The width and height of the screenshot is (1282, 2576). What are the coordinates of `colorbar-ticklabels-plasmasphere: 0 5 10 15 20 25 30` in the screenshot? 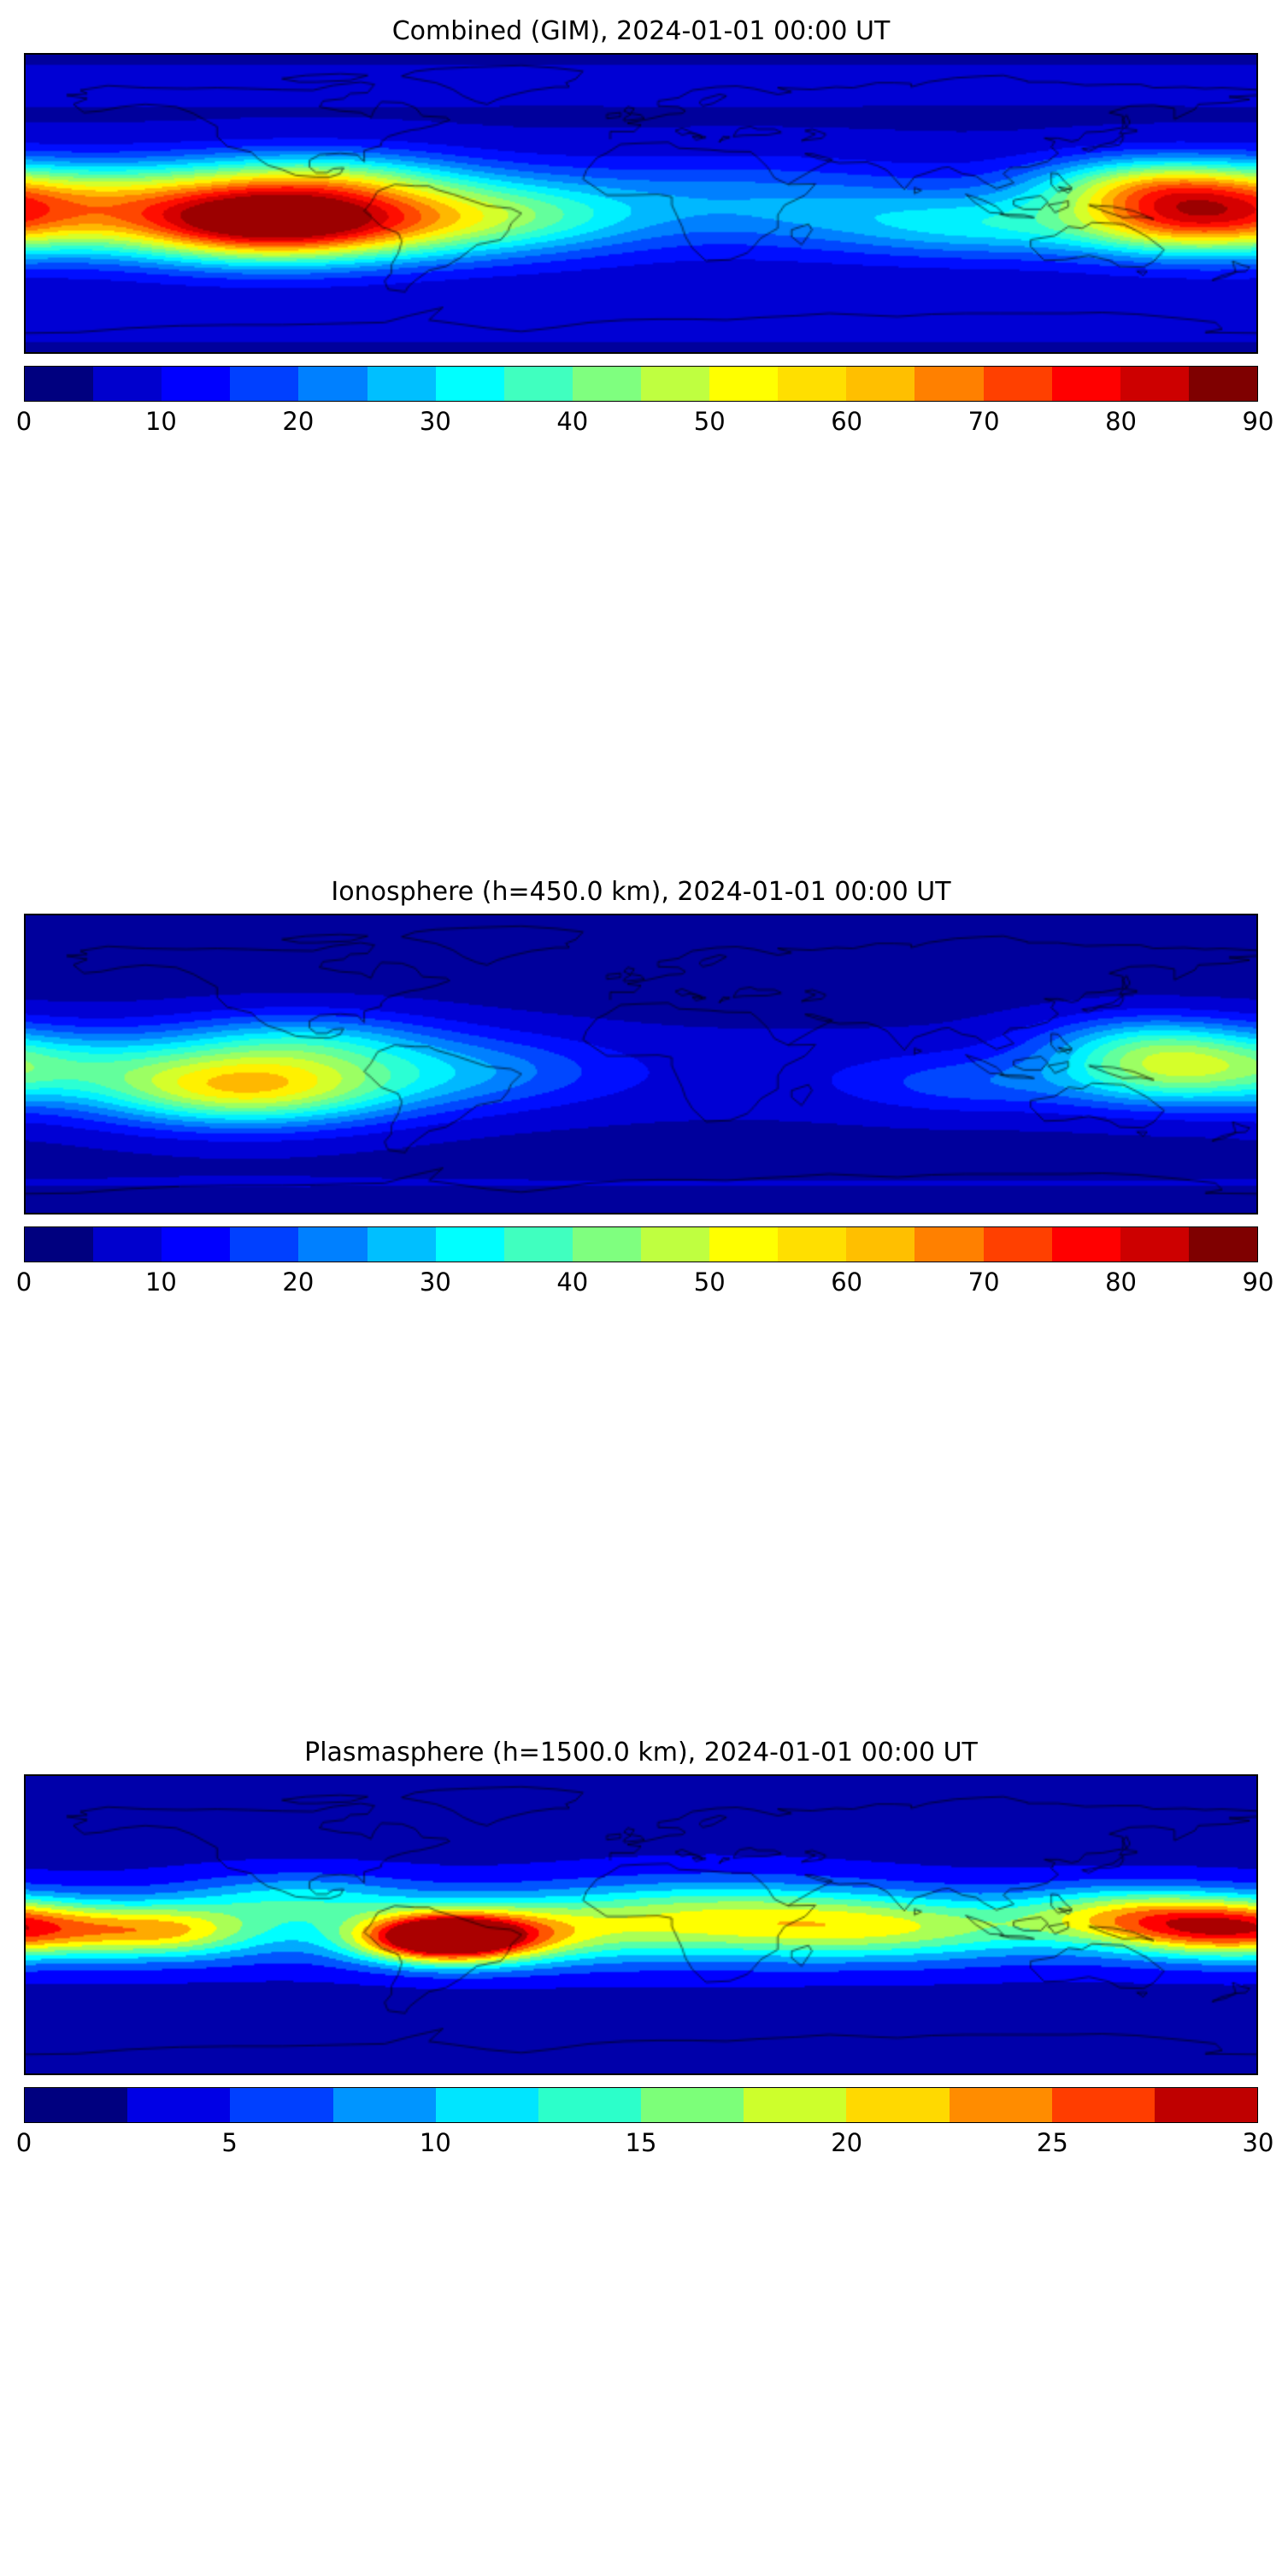 It's located at (645, 2145).